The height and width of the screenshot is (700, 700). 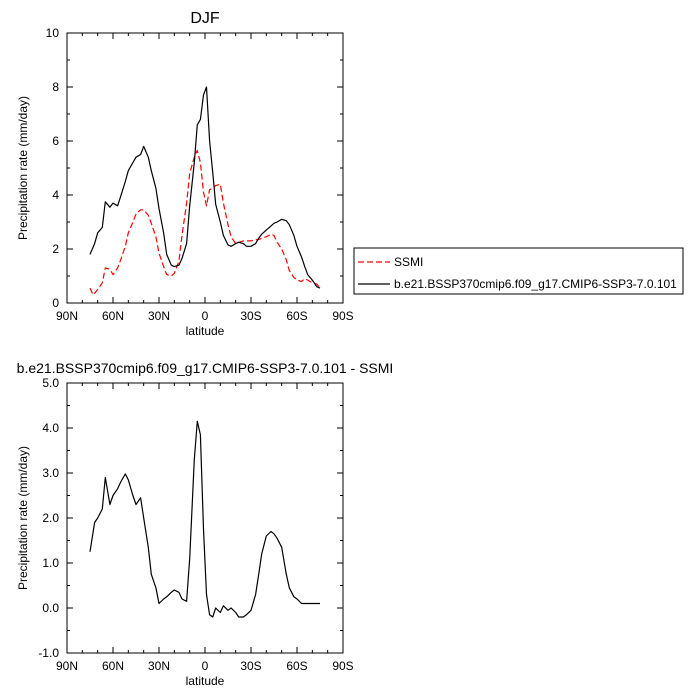 I want to click on legend-box, so click(x=518, y=271).